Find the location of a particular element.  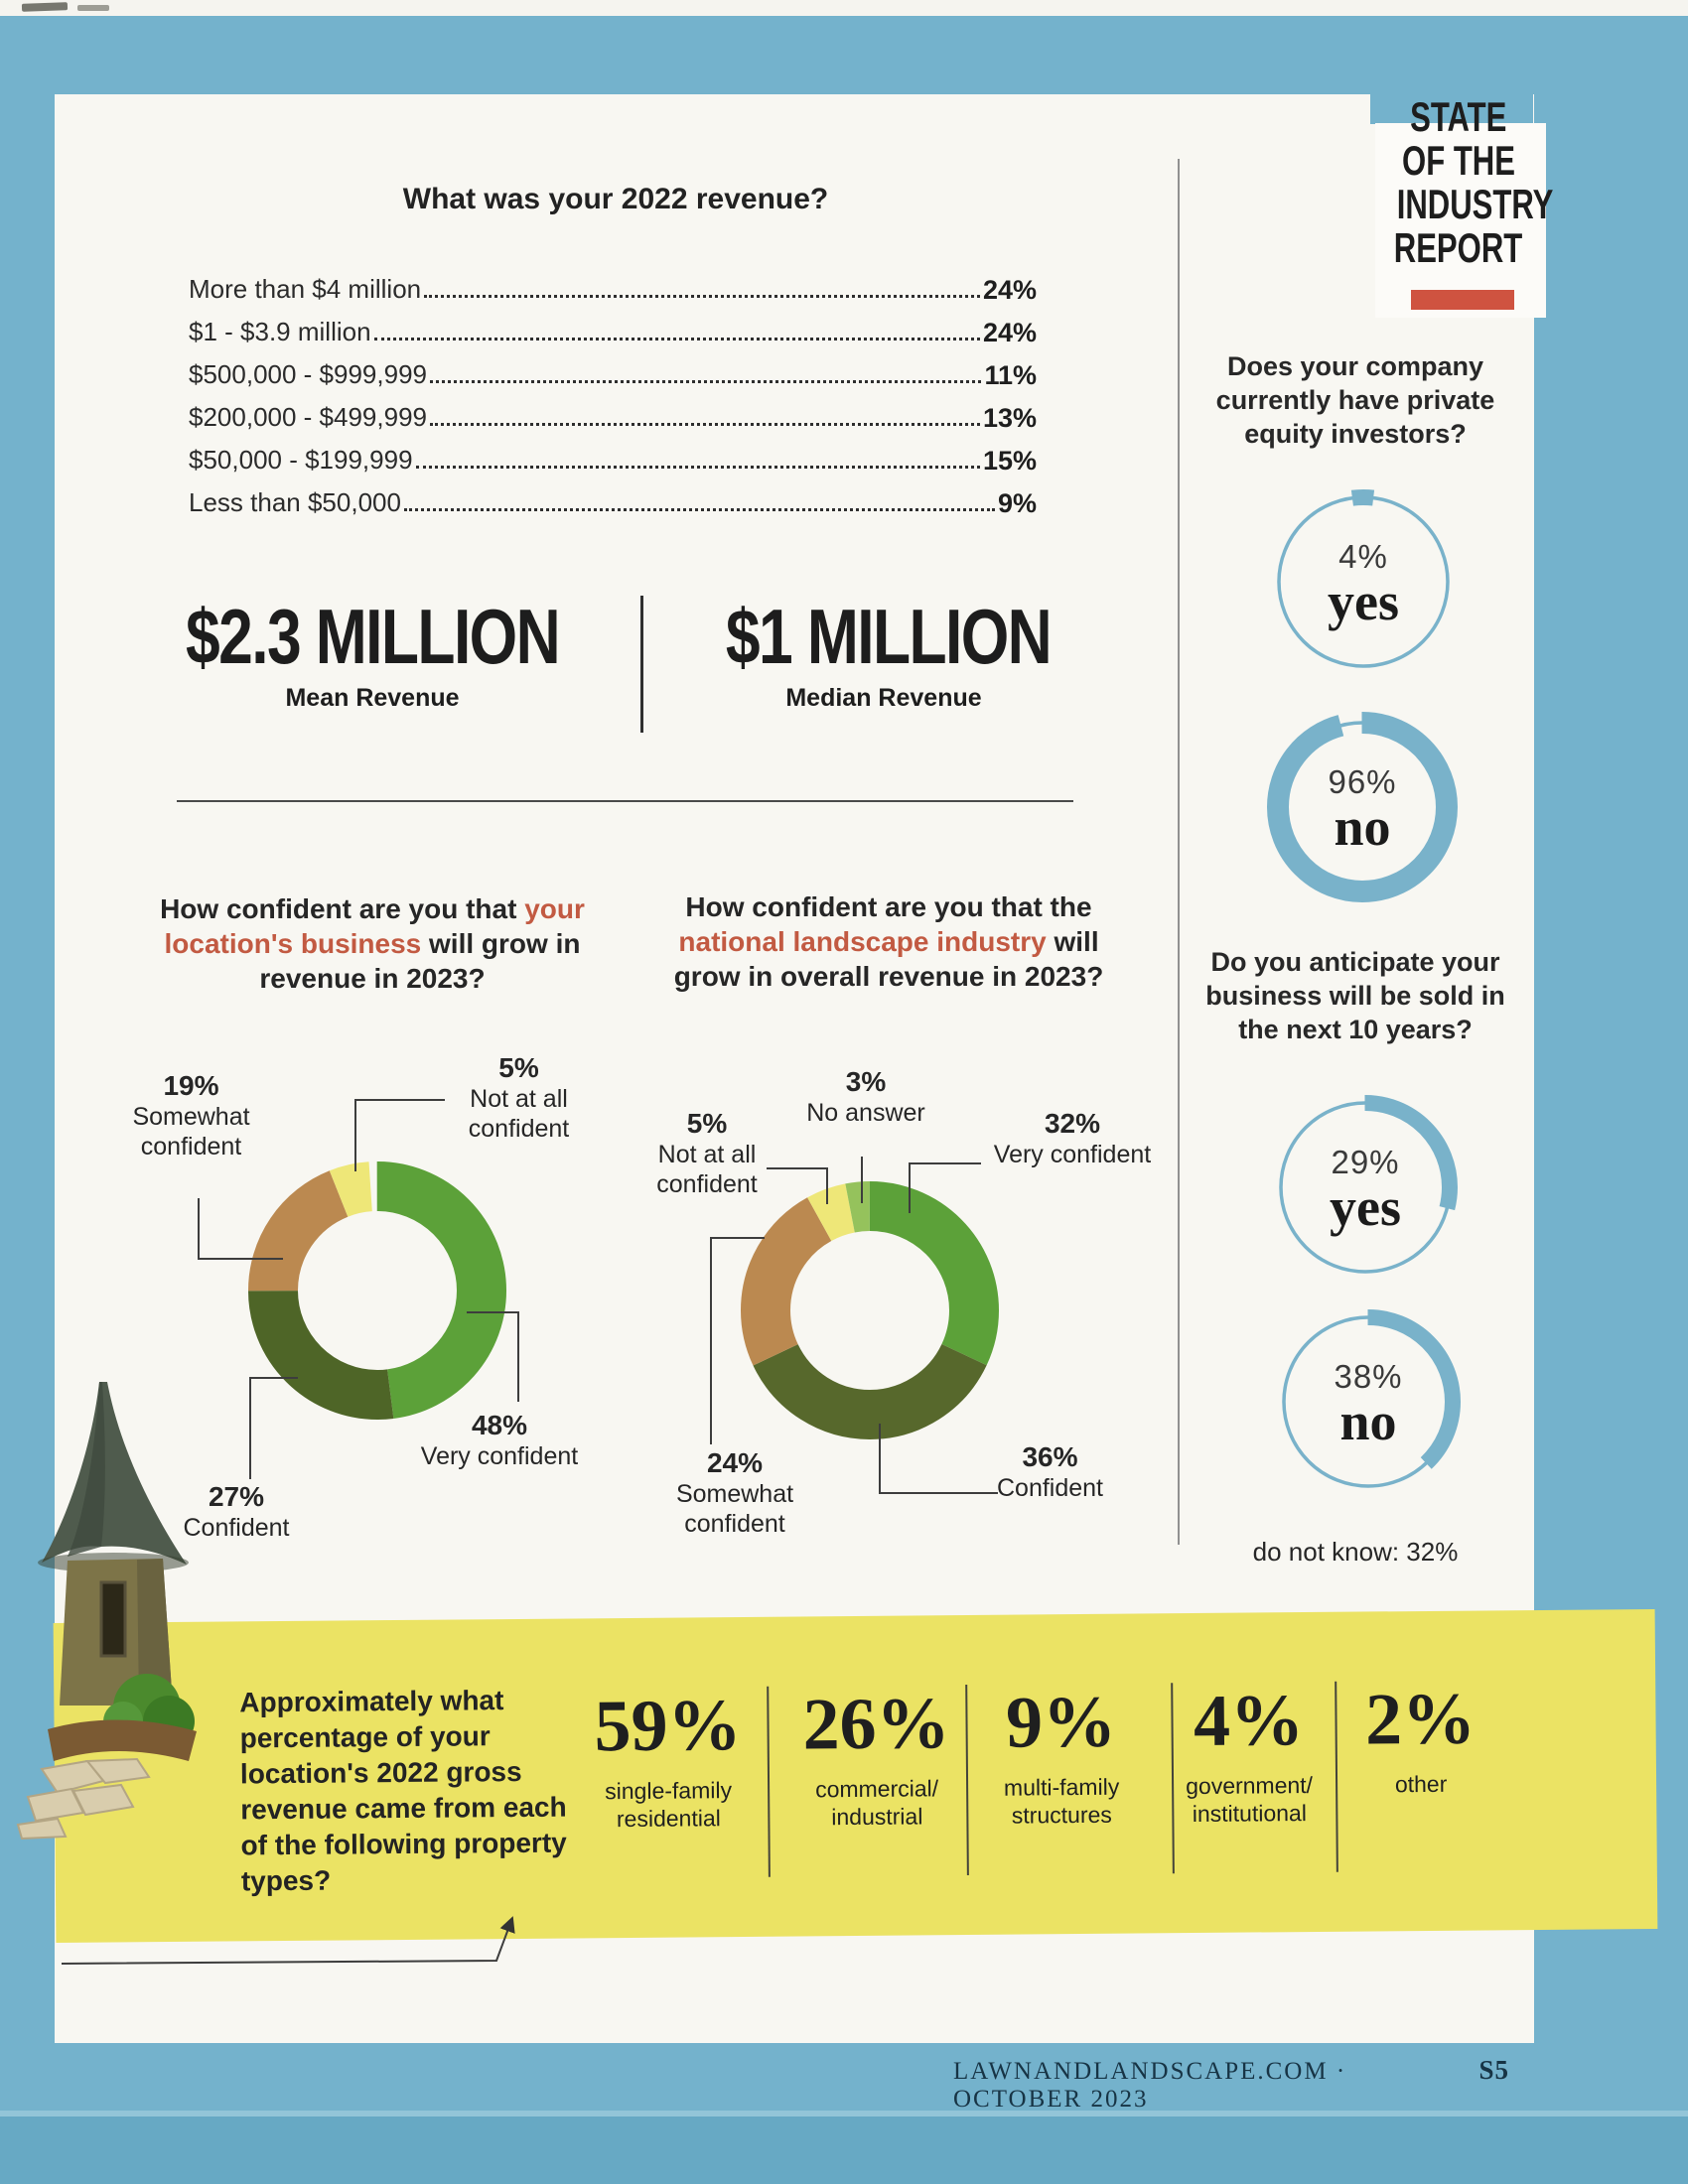

page-footer: LAWNANDLANDSCAPE.COM · OCTOBER 2023 S5 is located at coordinates (1231, 2084).